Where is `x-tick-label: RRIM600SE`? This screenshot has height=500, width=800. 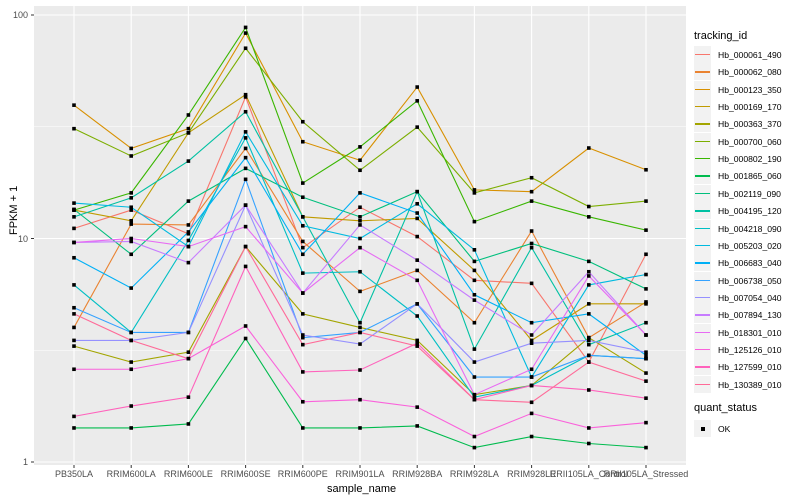 x-tick-label: RRIM600SE is located at coordinates (245, 474).